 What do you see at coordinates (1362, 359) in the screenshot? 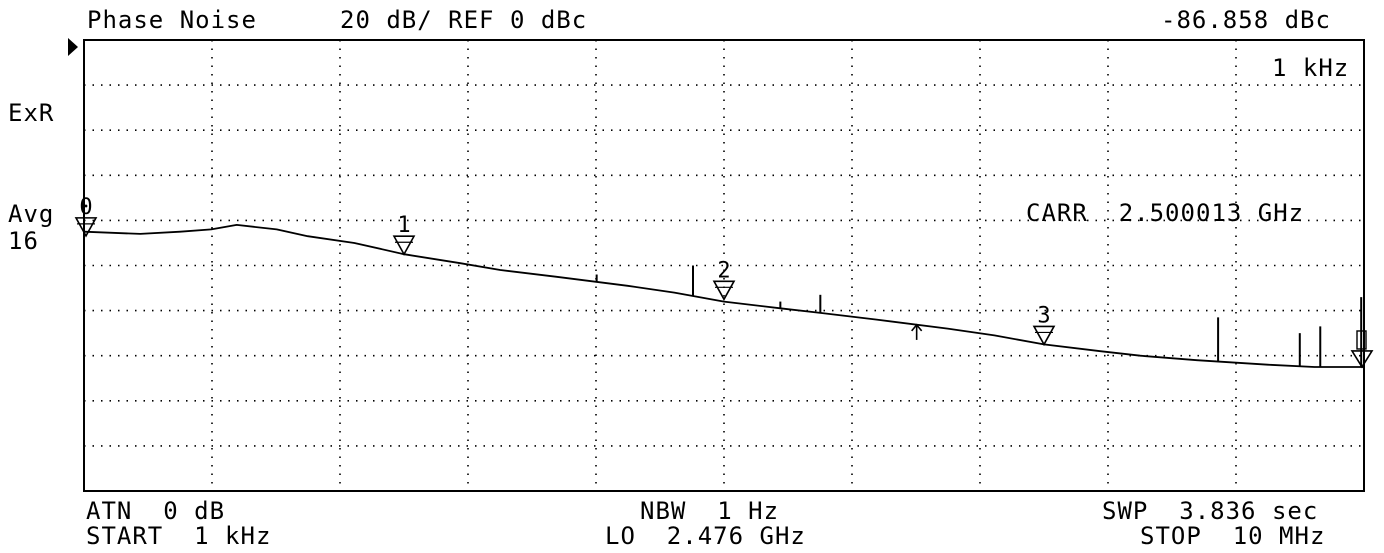
I see `end-marker-triangle` at bounding box center [1362, 359].